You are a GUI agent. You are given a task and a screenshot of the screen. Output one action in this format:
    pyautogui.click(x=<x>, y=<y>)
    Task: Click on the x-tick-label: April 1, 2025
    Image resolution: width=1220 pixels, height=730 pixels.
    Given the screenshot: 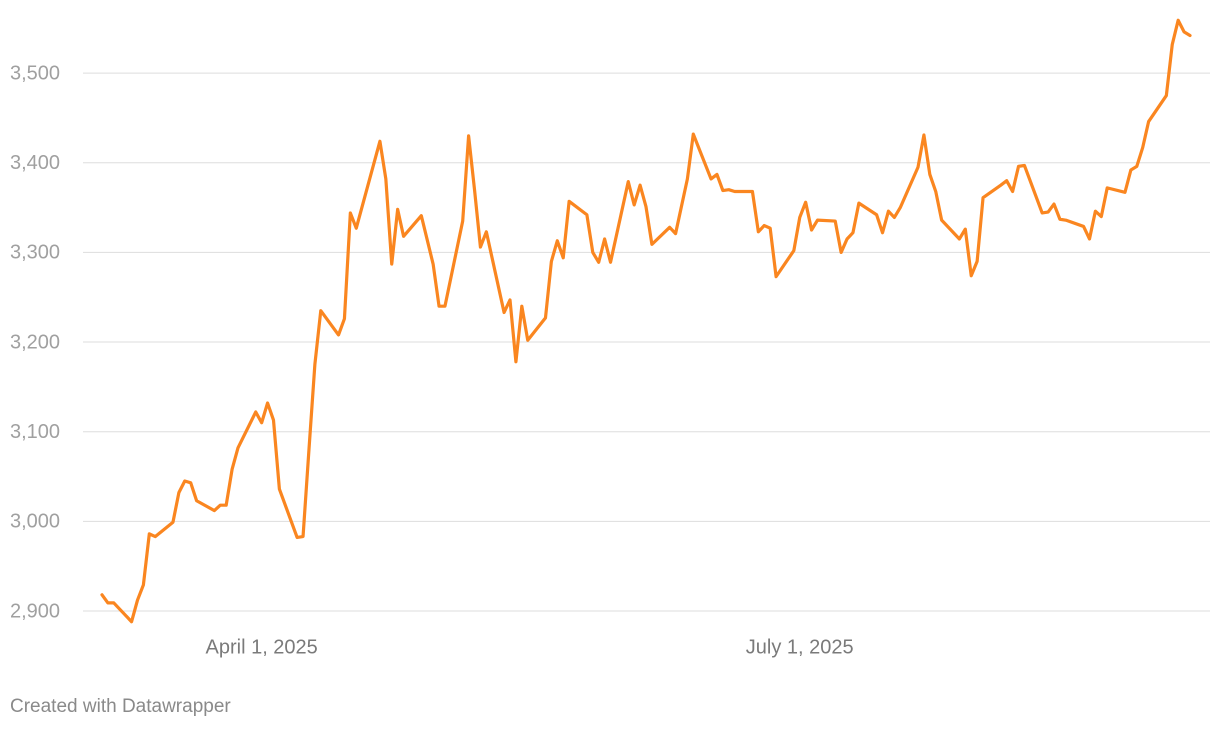 What is the action you would take?
    pyautogui.click(x=262, y=647)
    